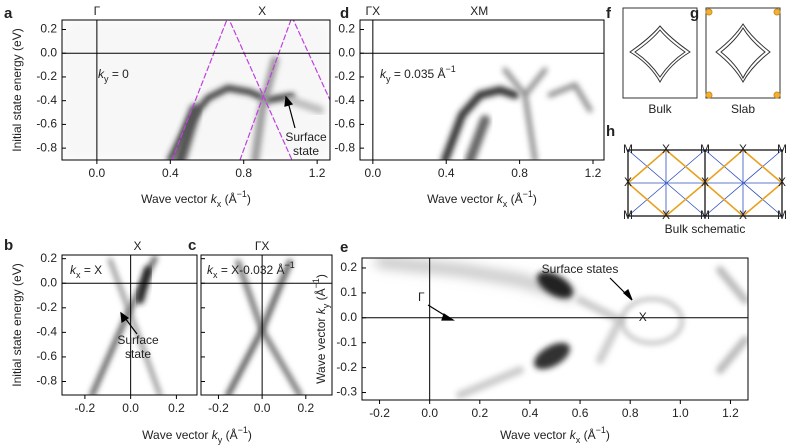 The image size is (788, 446). I want to click on caption: Bulk, so click(660, 109).